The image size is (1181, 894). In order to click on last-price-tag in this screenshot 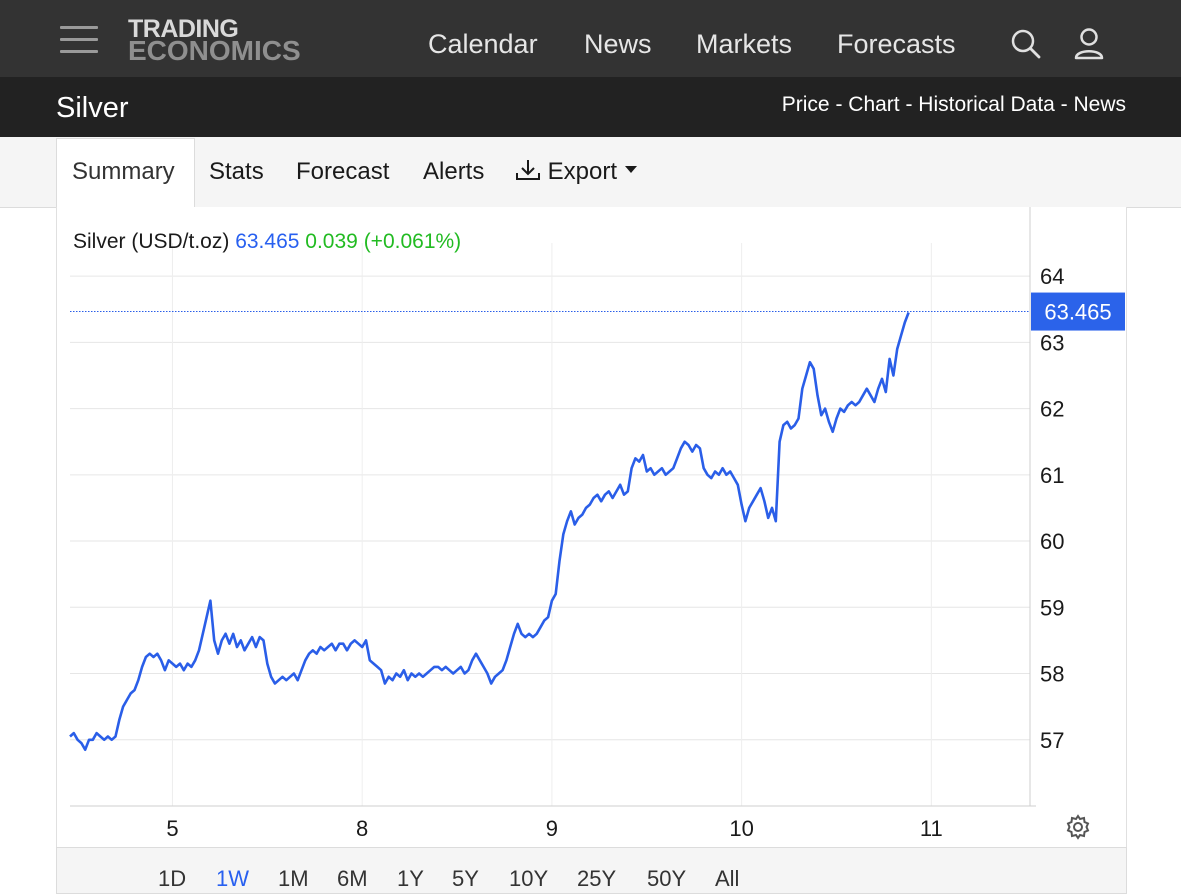, I will do `click(1078, 311)`.